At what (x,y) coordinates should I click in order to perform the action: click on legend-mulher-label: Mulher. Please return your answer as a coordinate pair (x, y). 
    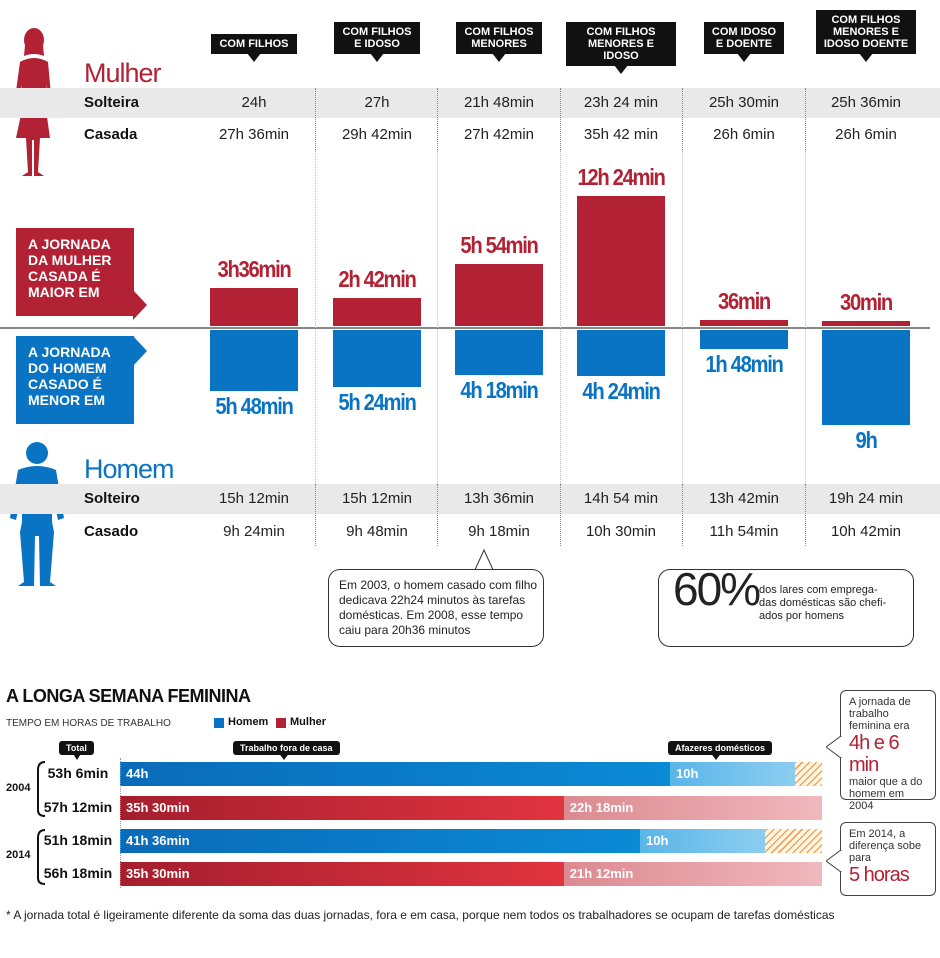
    Looking at the image, I should click on (308, 722).